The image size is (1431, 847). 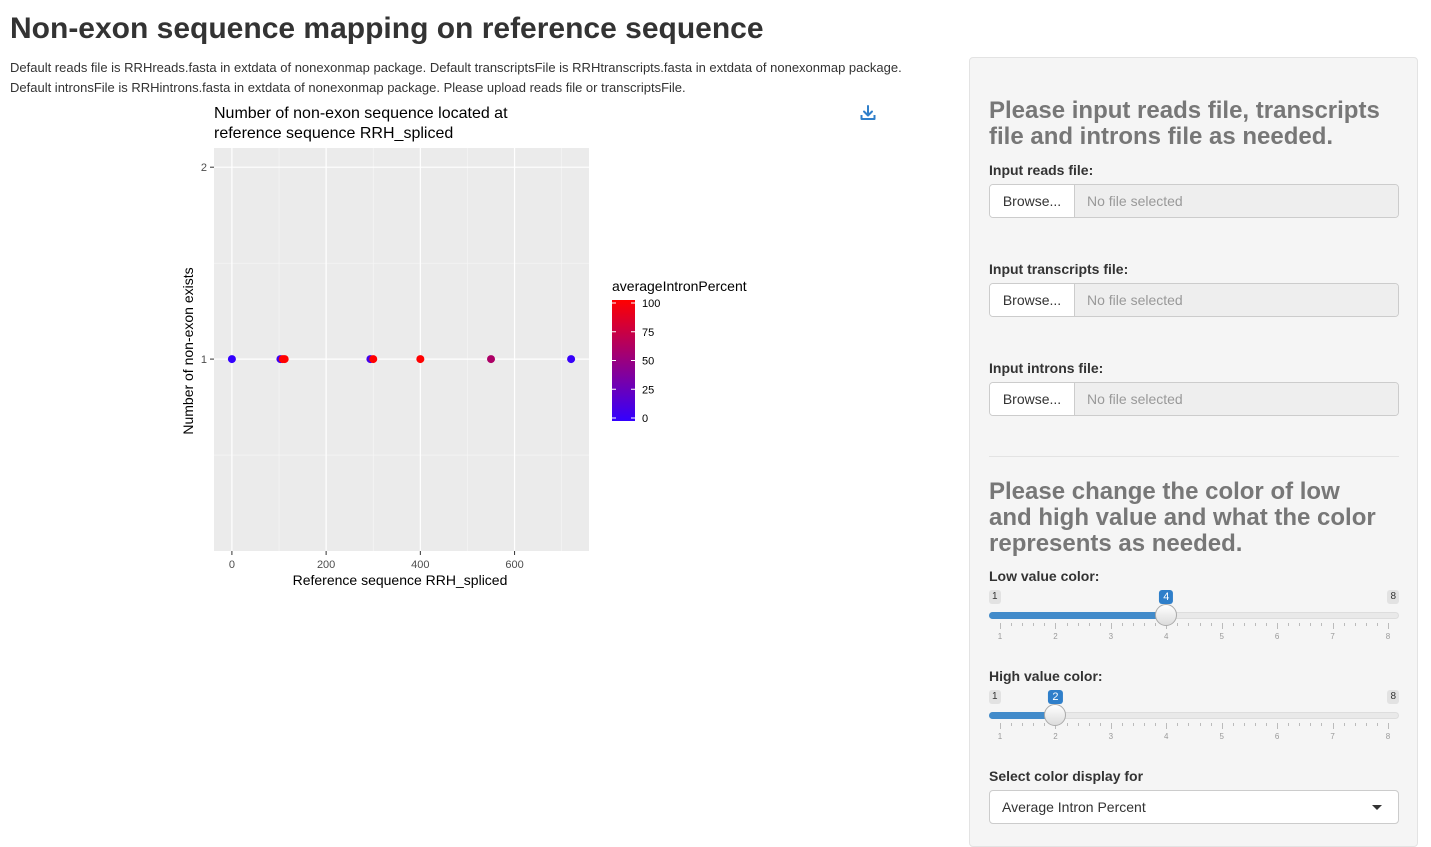 What do you see at coordinates (679, 351) in the screenshot?
I see `color-legend: averageIntronPercent 100 75 50 25 0` at bounding box center [679, 351].